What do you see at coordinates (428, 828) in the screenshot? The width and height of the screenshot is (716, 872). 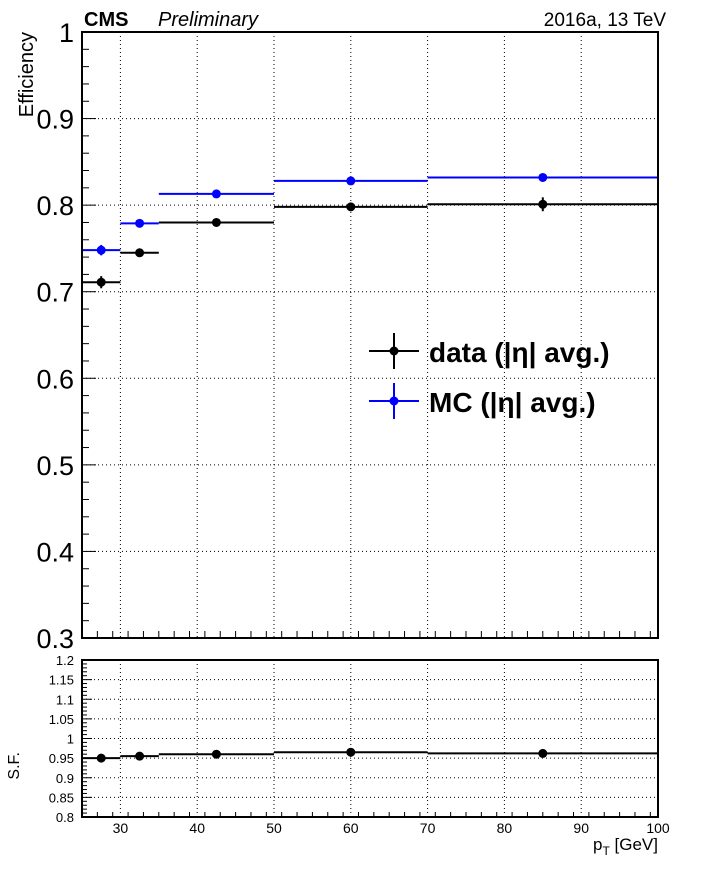 I see `x-tick-label: 70` at bounding box center [428, 828].